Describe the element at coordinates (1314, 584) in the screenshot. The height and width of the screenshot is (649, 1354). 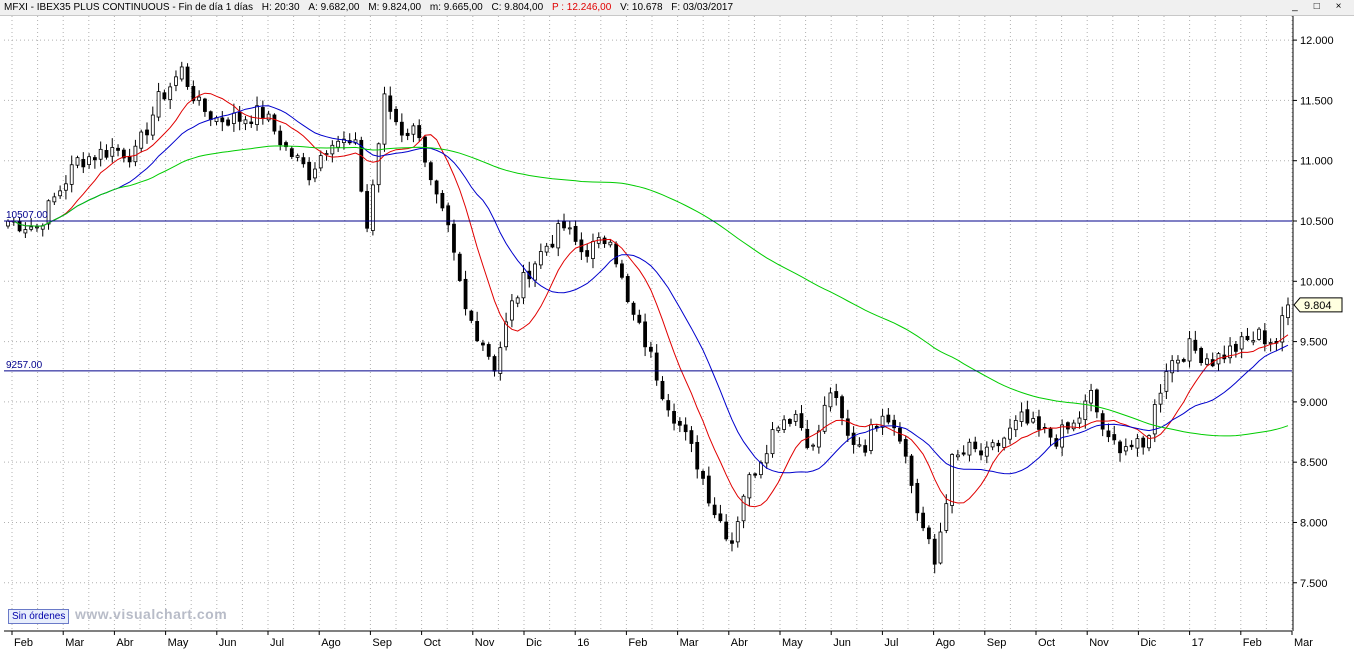
I see `y-tick-label: 7.500` at that location.